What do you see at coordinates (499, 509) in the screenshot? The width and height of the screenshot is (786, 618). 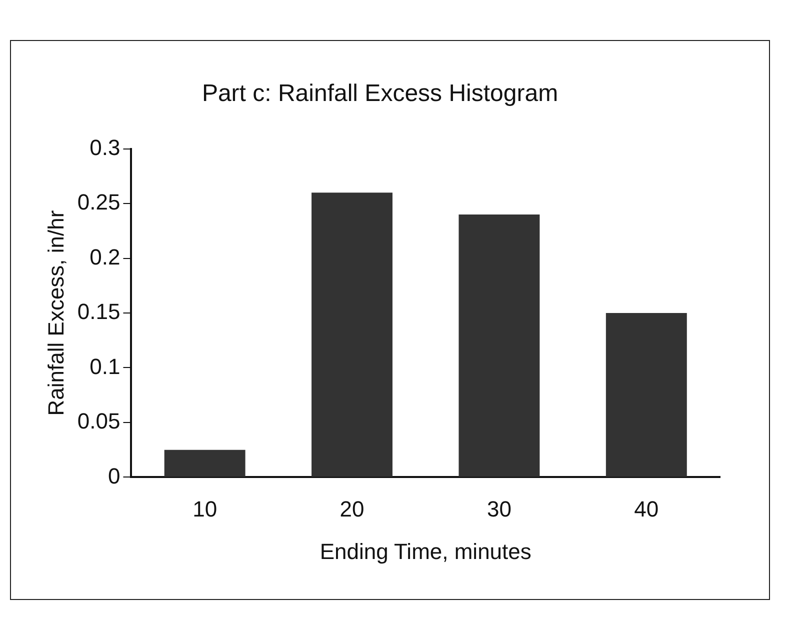 I see `x-tick-label: 30` at bounding box center [499, 509].